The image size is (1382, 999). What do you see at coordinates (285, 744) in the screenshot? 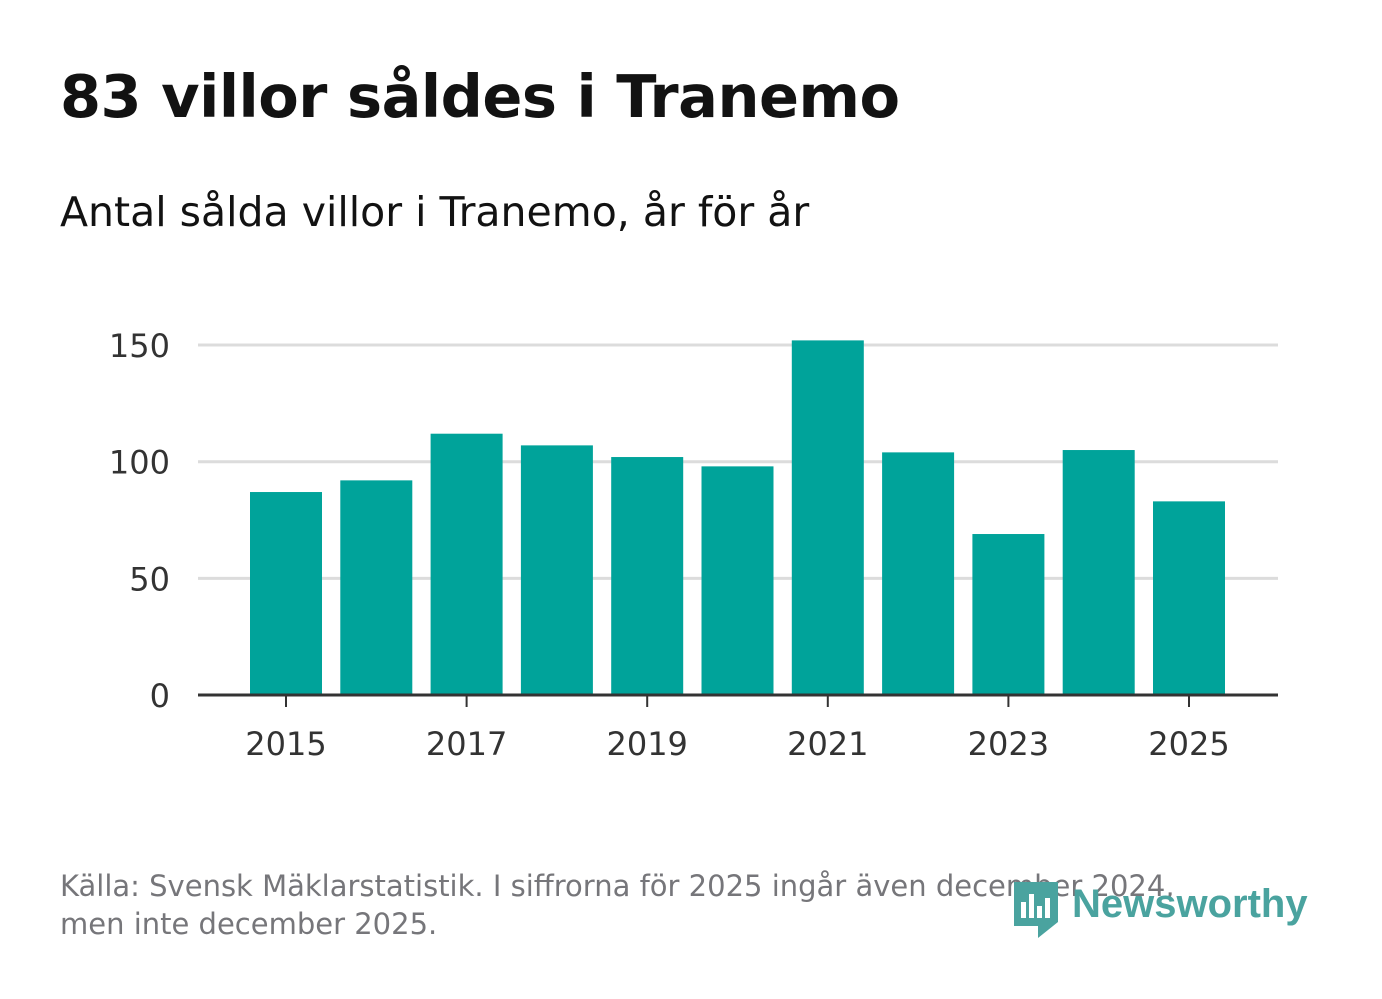
I see `x-tick-label-2015: 2015` at bounding box center [285, 744].